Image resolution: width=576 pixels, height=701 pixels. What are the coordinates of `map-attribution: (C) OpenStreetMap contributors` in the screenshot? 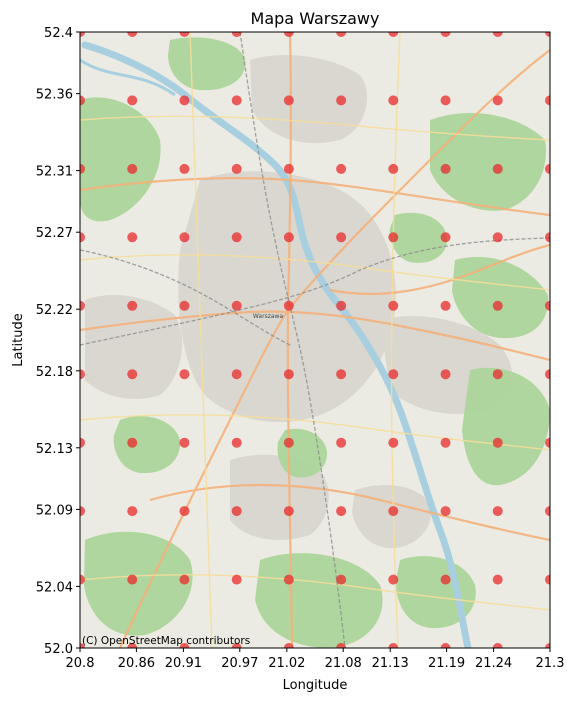 It's located at (166, 641).